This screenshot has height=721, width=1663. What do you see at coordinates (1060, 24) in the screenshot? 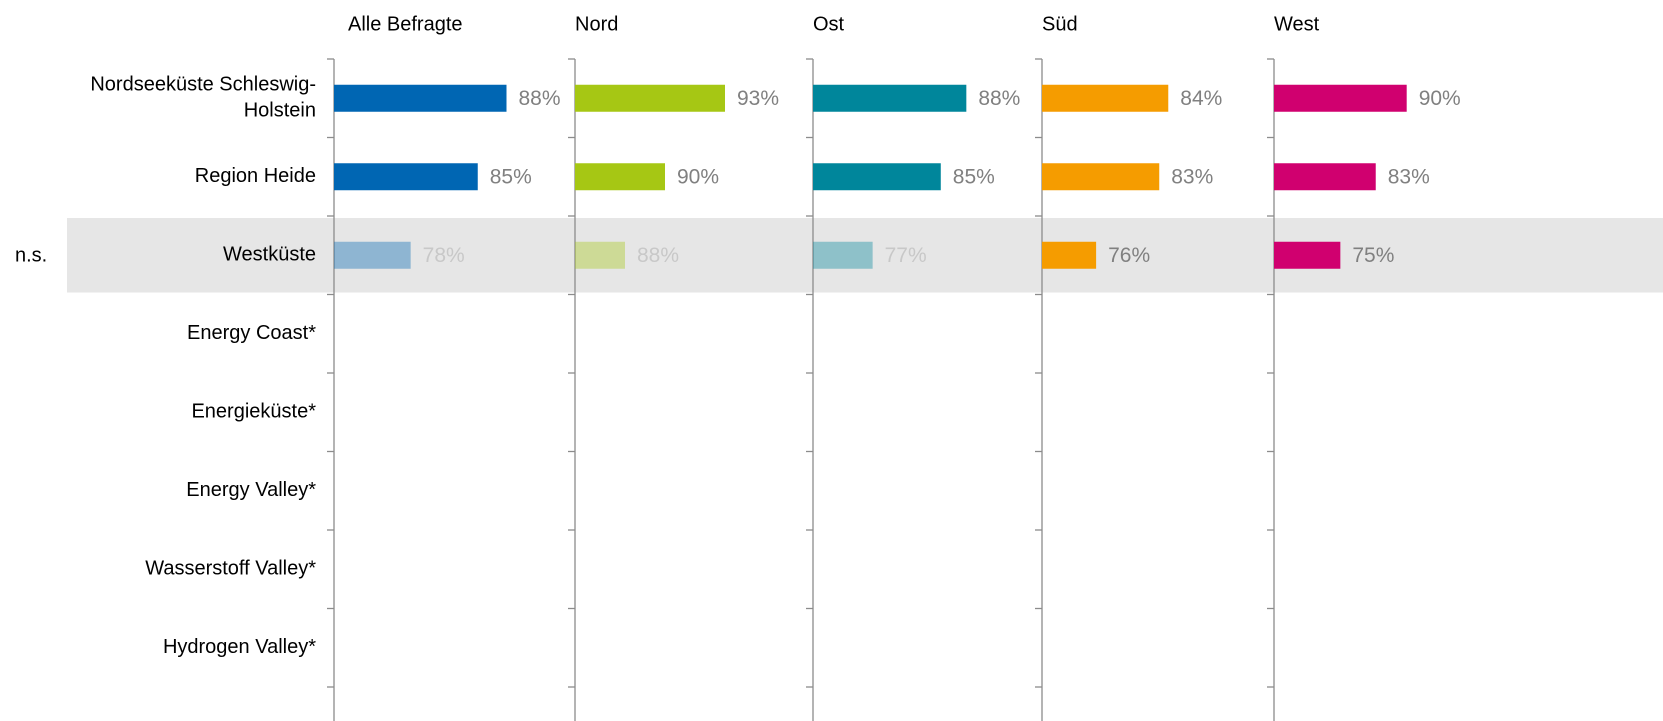
I see `panel-title: Süd` at bounding box center [1060, 24].